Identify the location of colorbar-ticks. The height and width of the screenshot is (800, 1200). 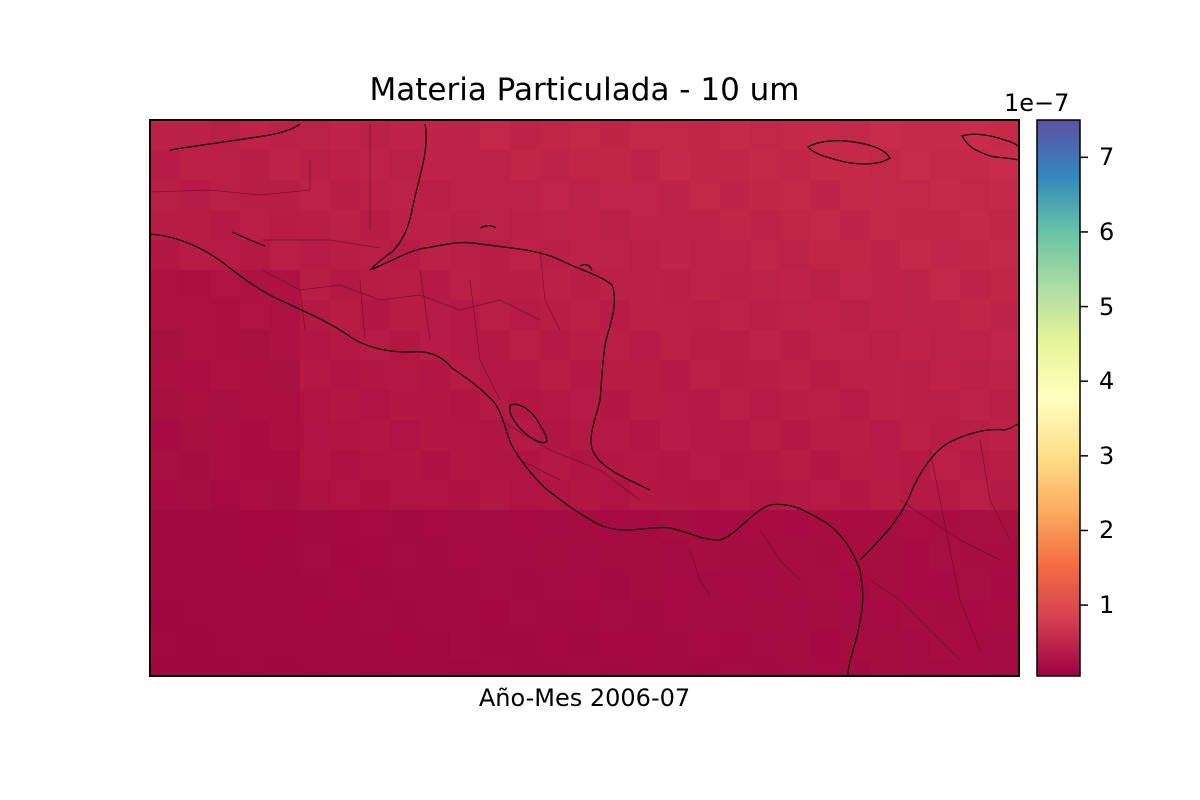
(1084, 381).